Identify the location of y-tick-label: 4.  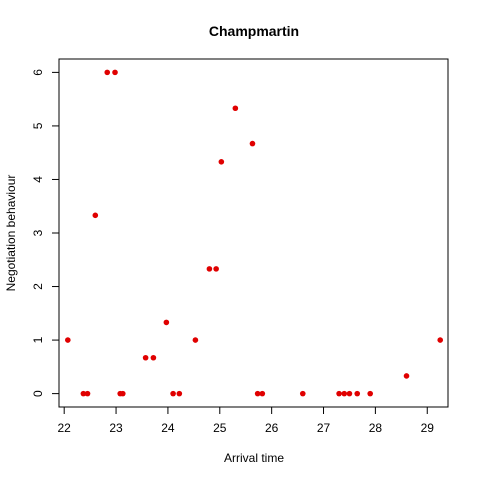
(38, 179).